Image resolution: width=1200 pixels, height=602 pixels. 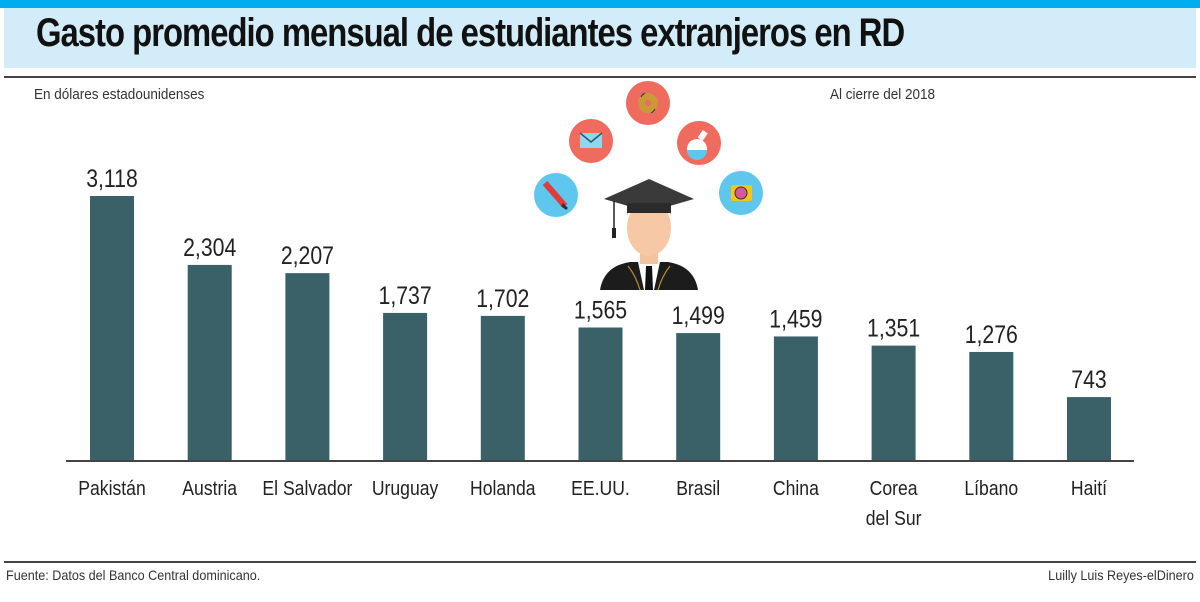 What do you see at coordinates (502, 298) in the screenshot?
I see `data-label-4: 1,702` at bounding box center [502, 298].